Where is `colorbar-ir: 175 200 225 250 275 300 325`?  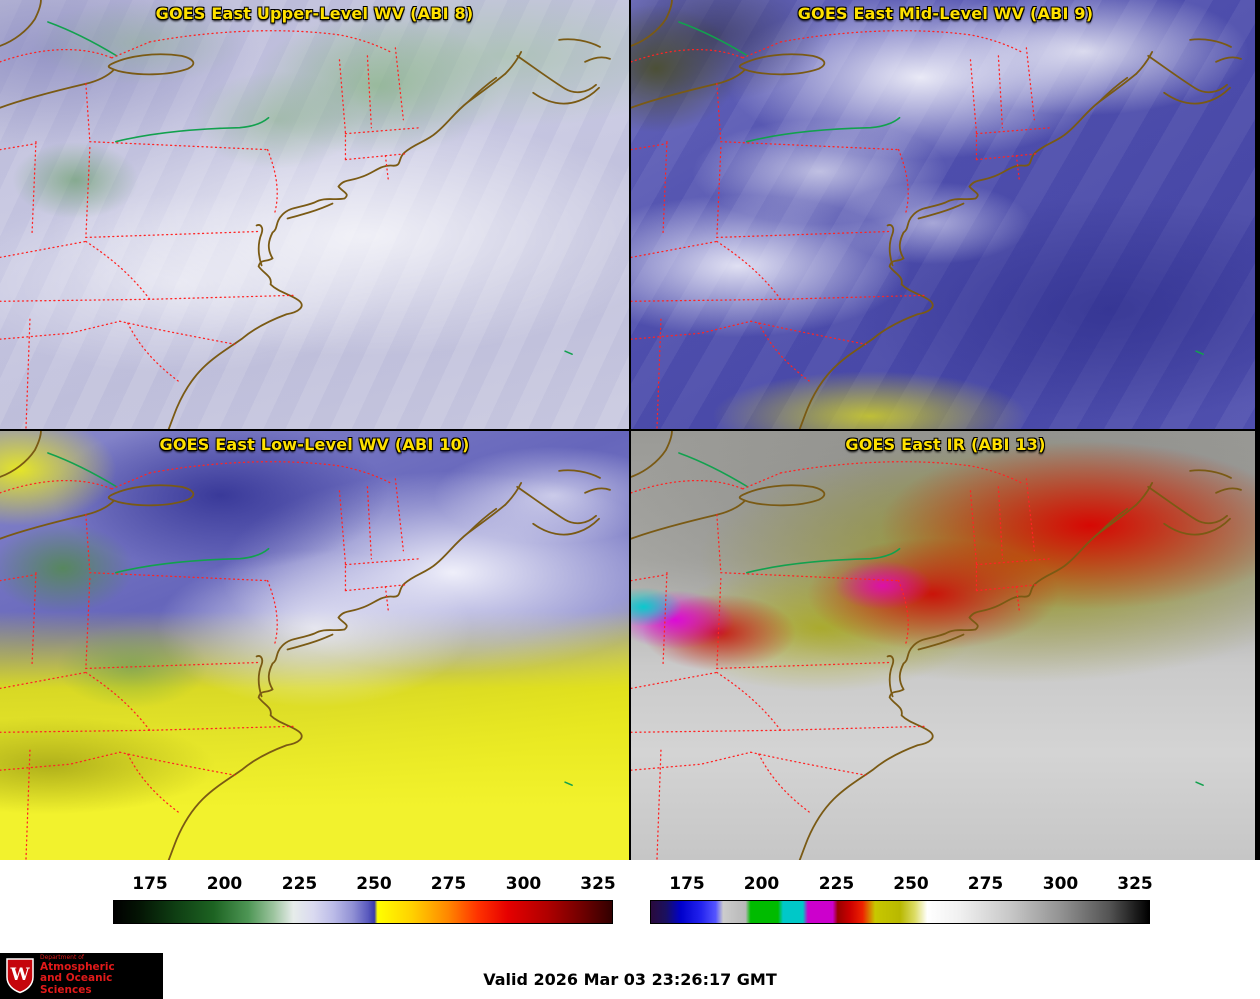 colorbar-ir: 175 200 225 250 275 300 325 is located at coordinates (901, 898).